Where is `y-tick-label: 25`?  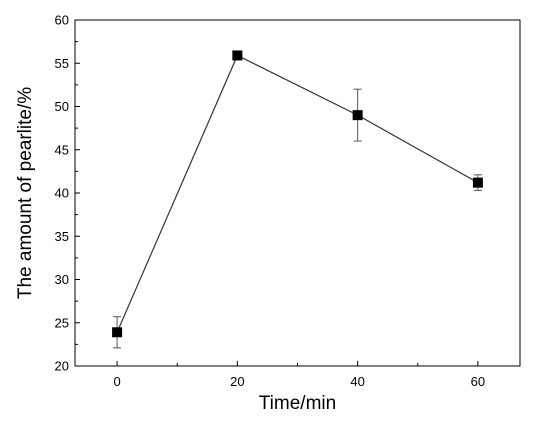 y-tick-label: 25 is located at coordinates (62, 322).